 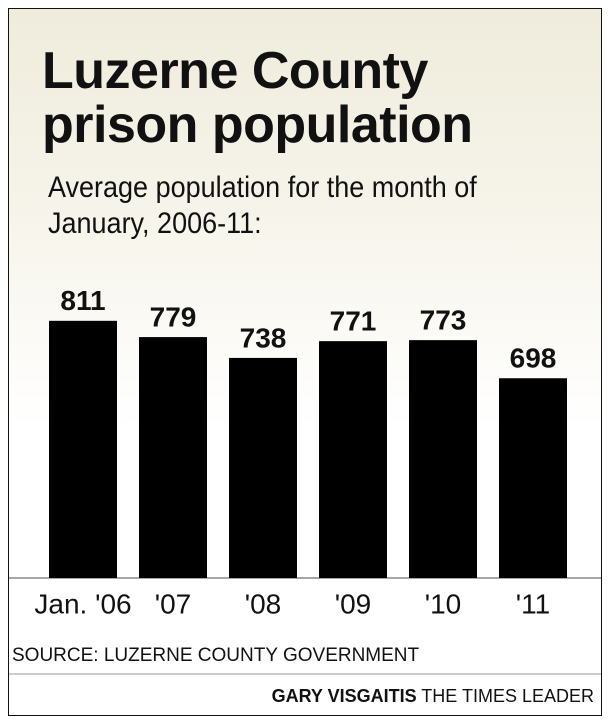 I want to click on x-tick-label: '10, so click(x=443, y=603).